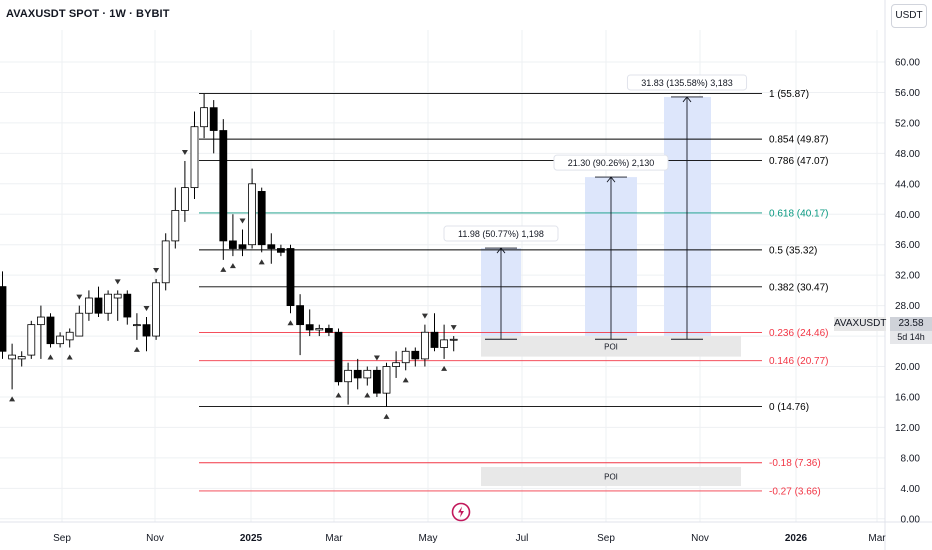  Describe the element at coordinates (907, 93) in the screenshot. I see `y-tick-label: 56.00` at that location.